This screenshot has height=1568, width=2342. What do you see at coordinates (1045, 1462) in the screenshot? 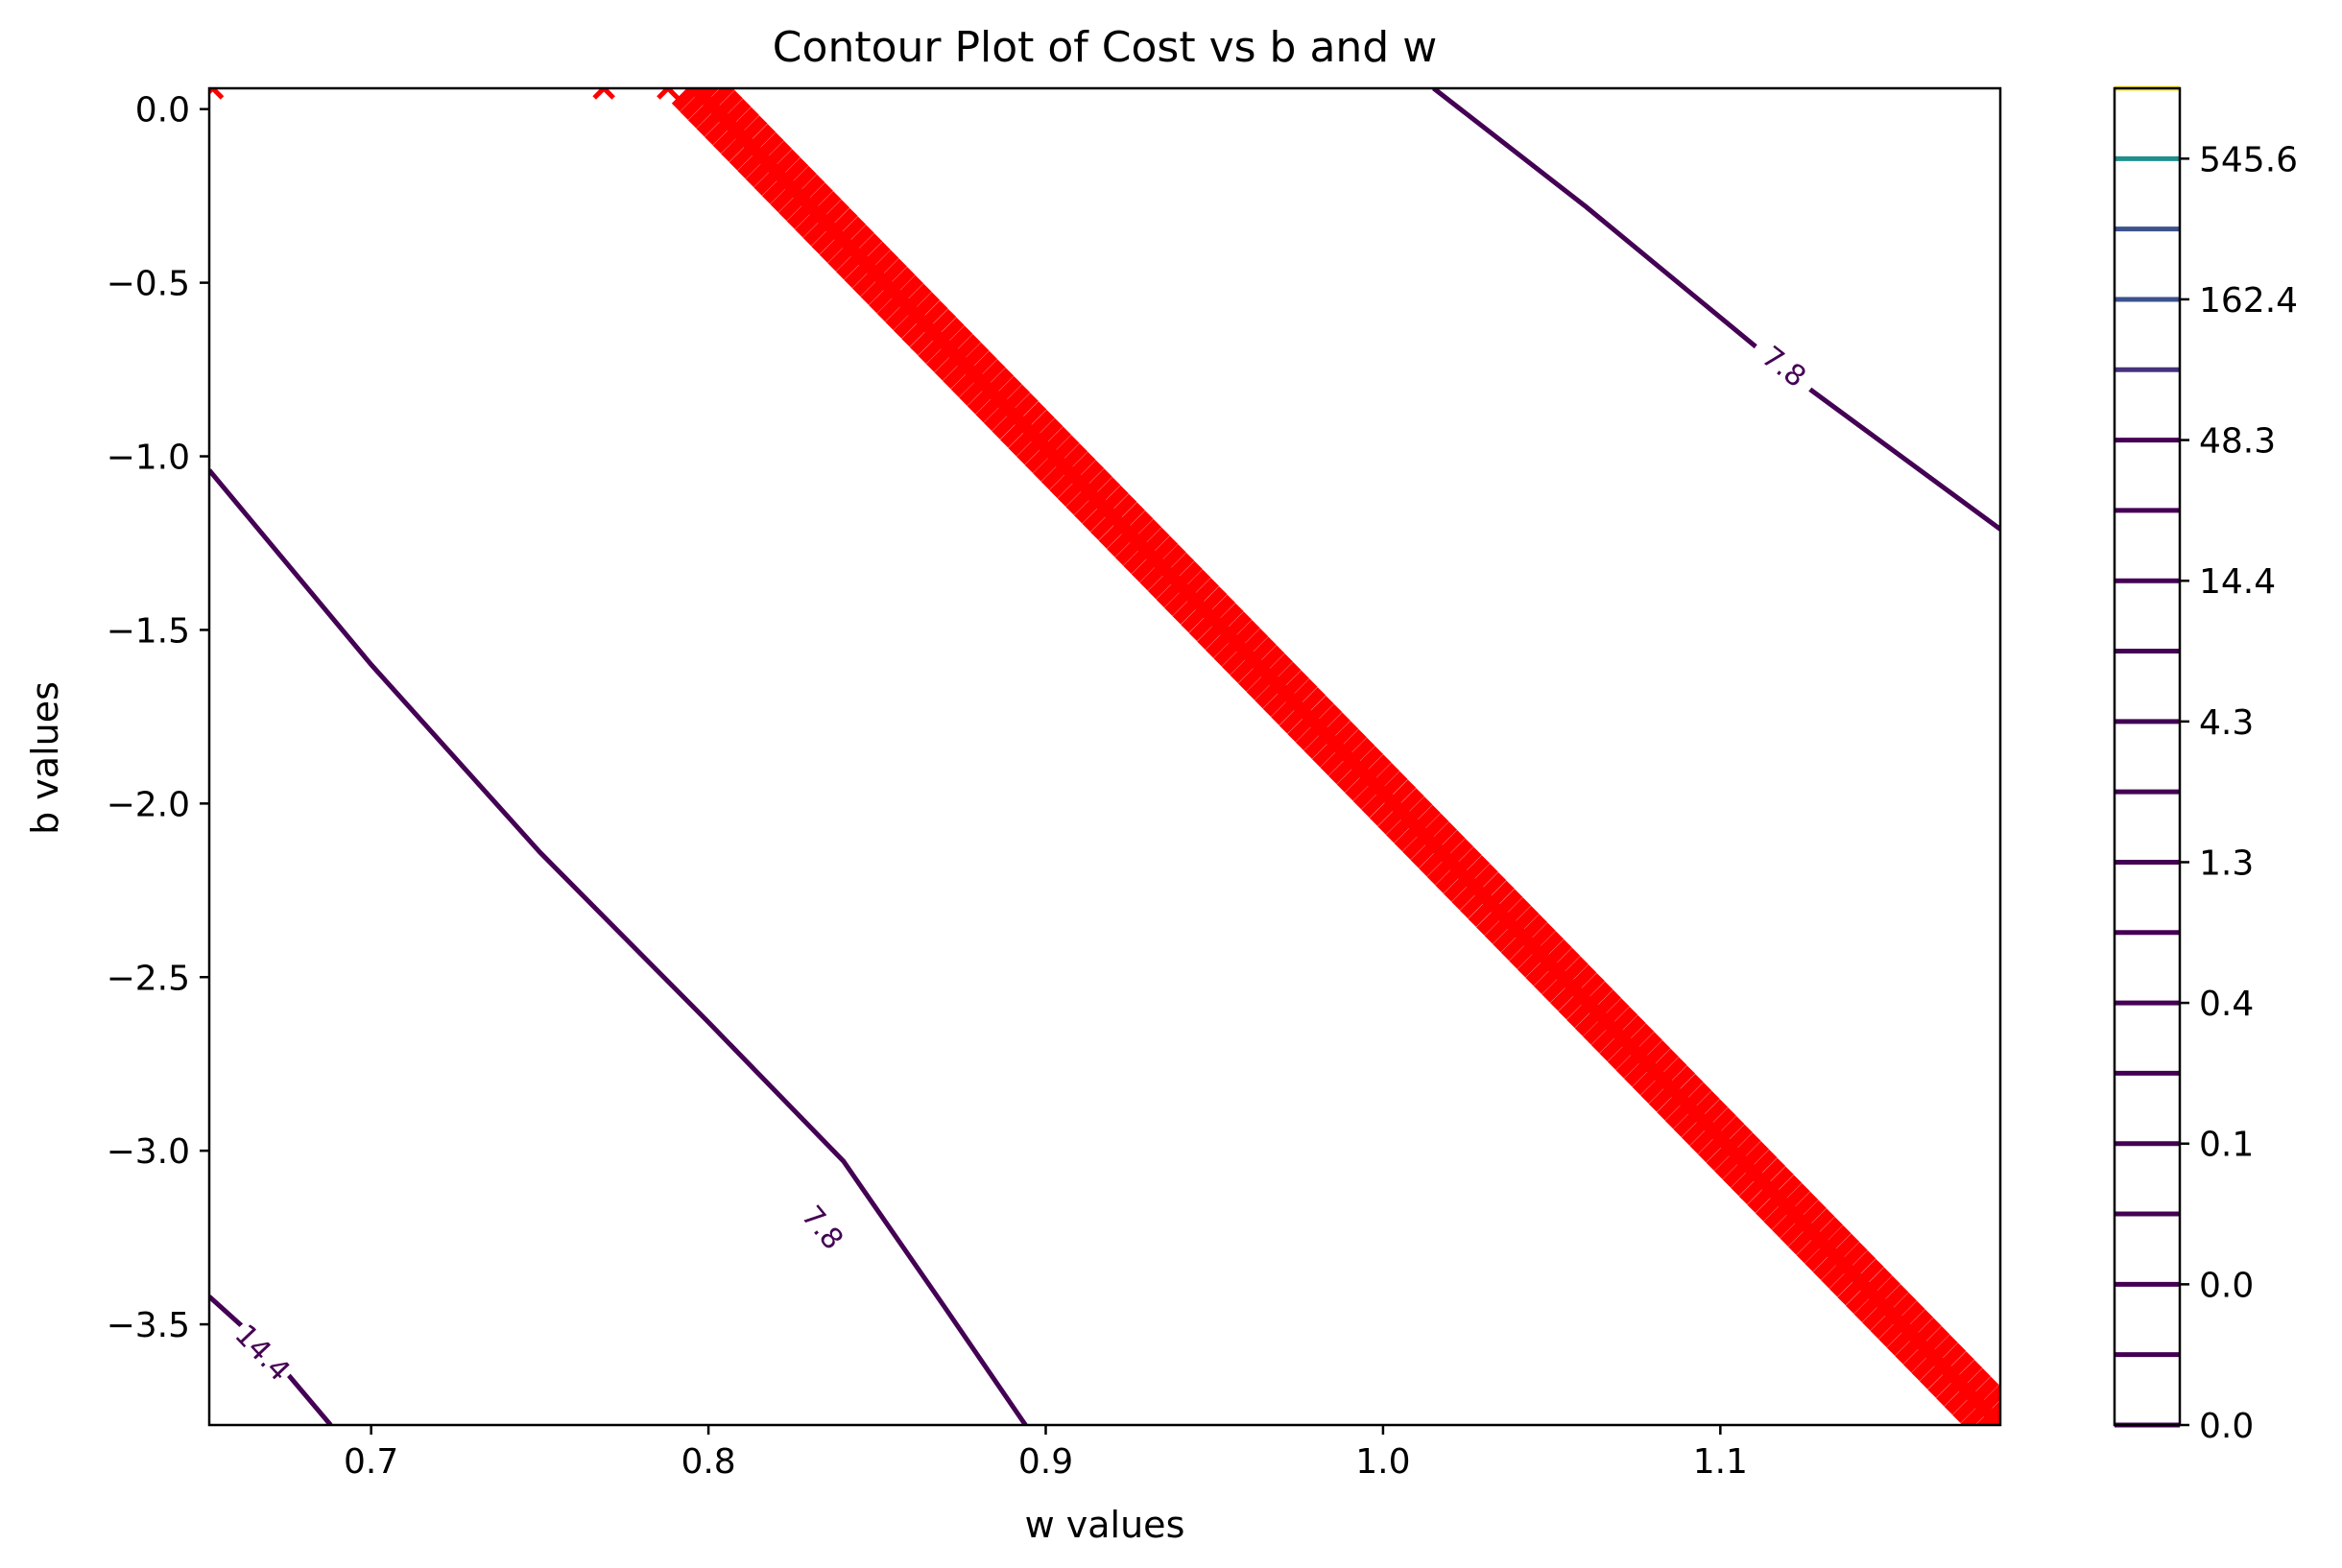
I see `x-tick-label: 0.9` at bounding box center [1045, 1462].